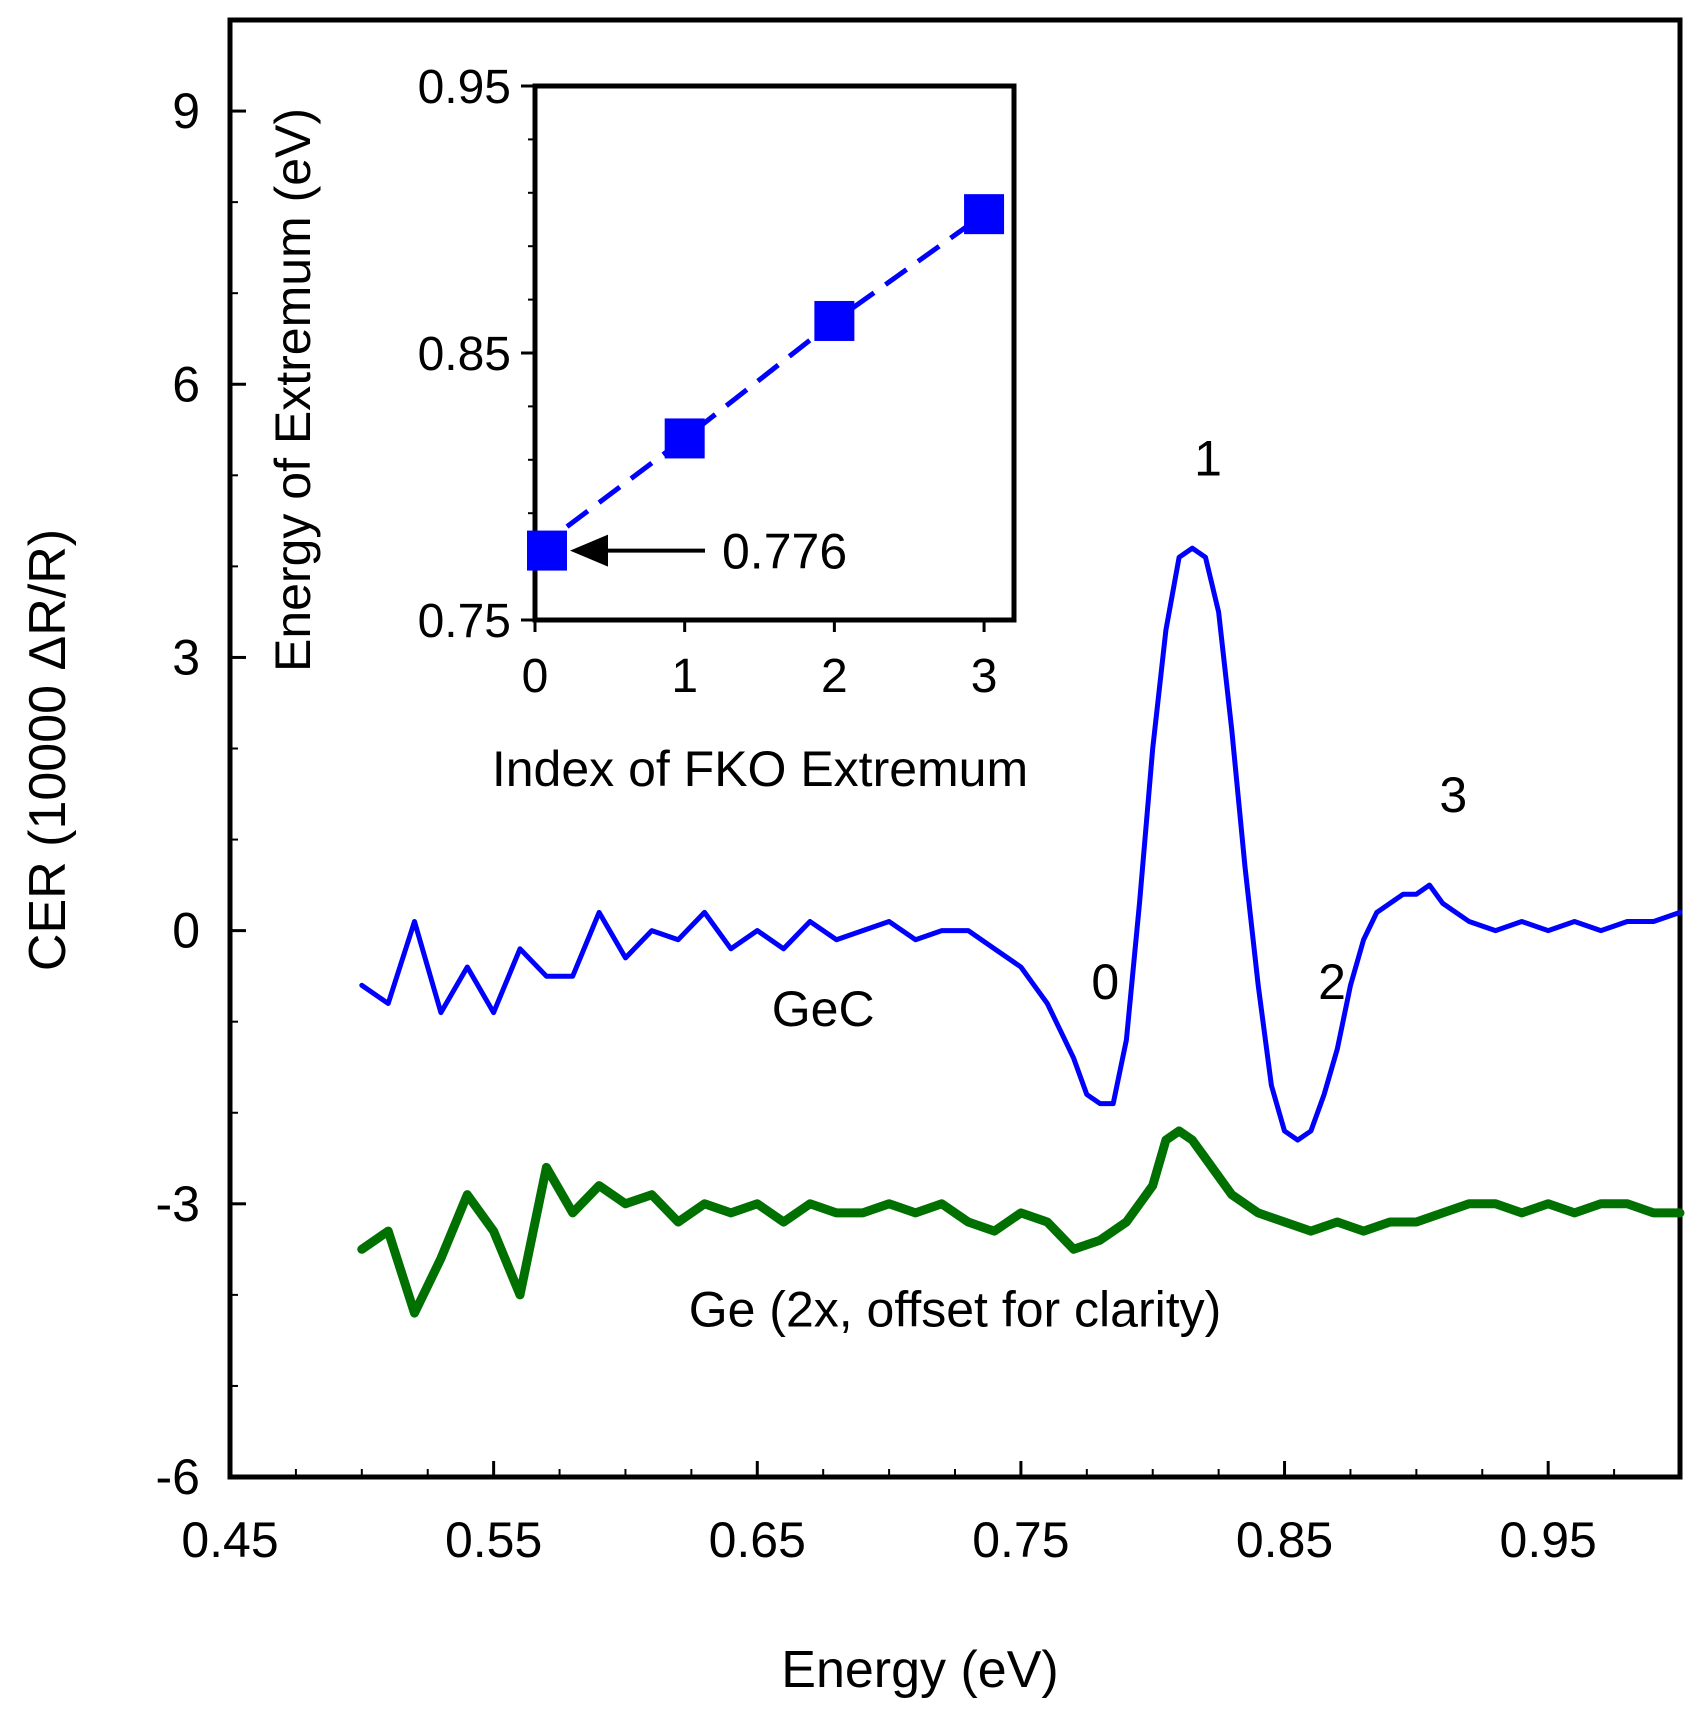  Describe the element at coordinates (757, 1540) in the screenshot. I see `main-x-tick-label-2: 0.65` at that location.